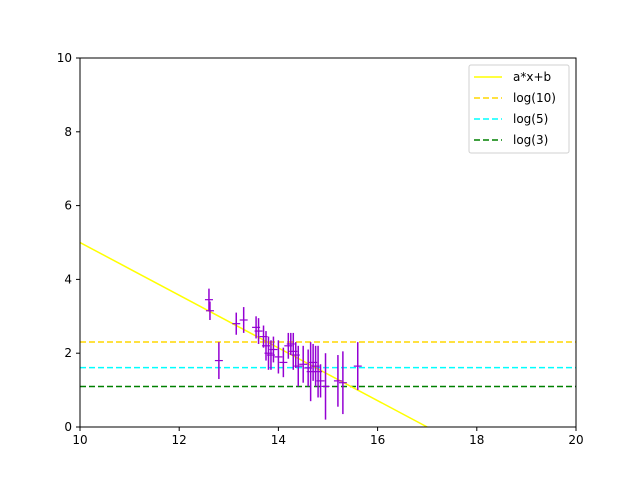 Image resolution: width=640 pixels, height=480 pixels. I want to click on legend-label: a*x+b, so click(532, 77).